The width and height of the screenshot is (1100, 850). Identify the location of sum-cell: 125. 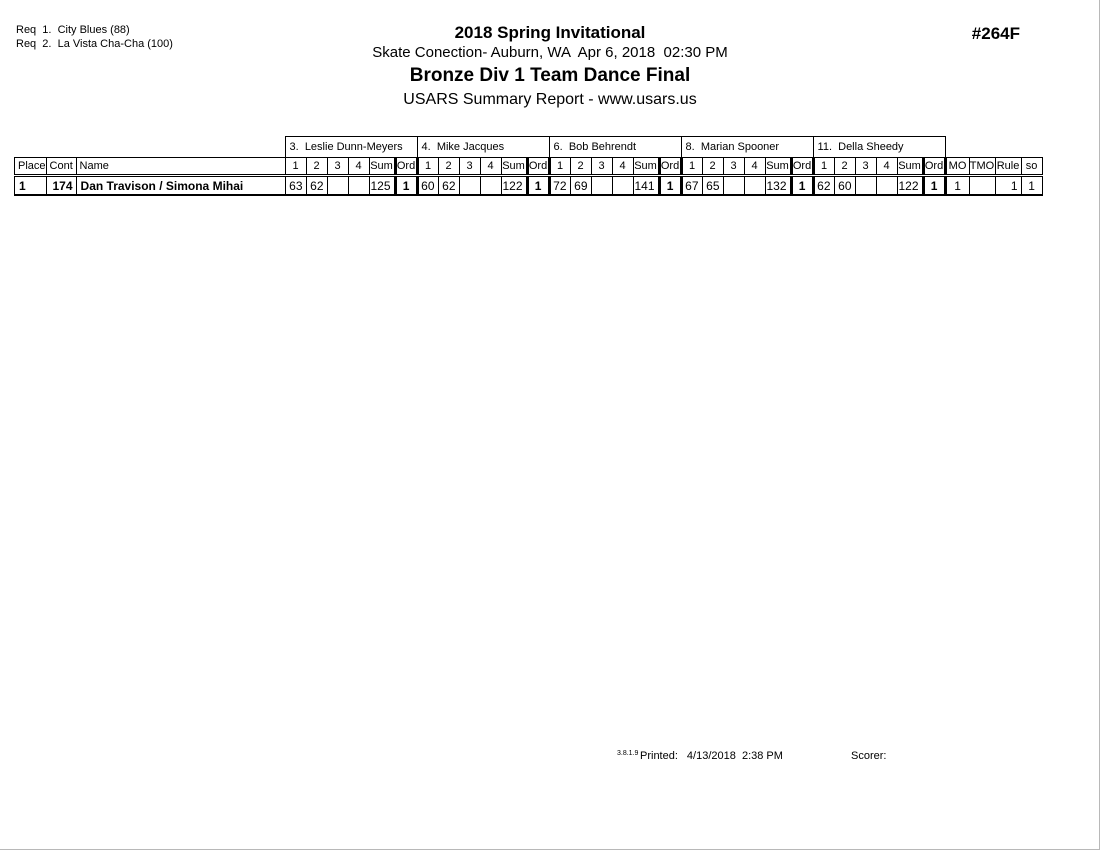
(382, 185).